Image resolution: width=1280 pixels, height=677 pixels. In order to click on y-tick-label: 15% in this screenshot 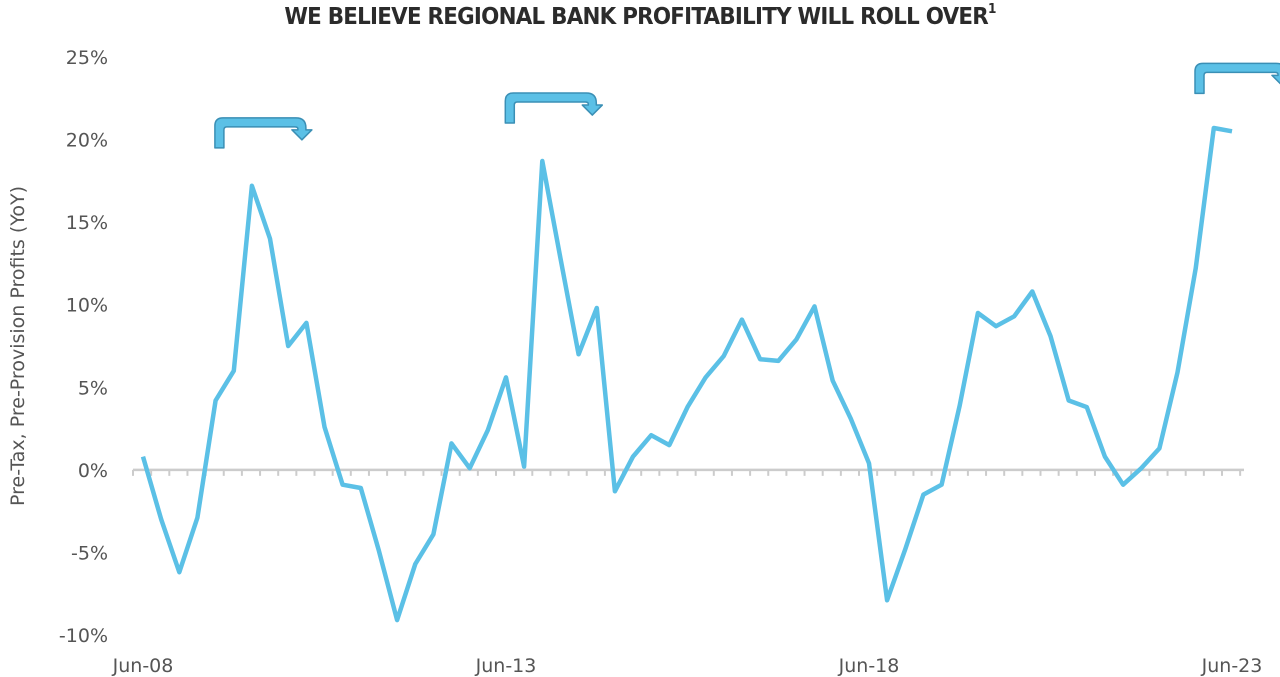, I will do `click(87, 223)`.